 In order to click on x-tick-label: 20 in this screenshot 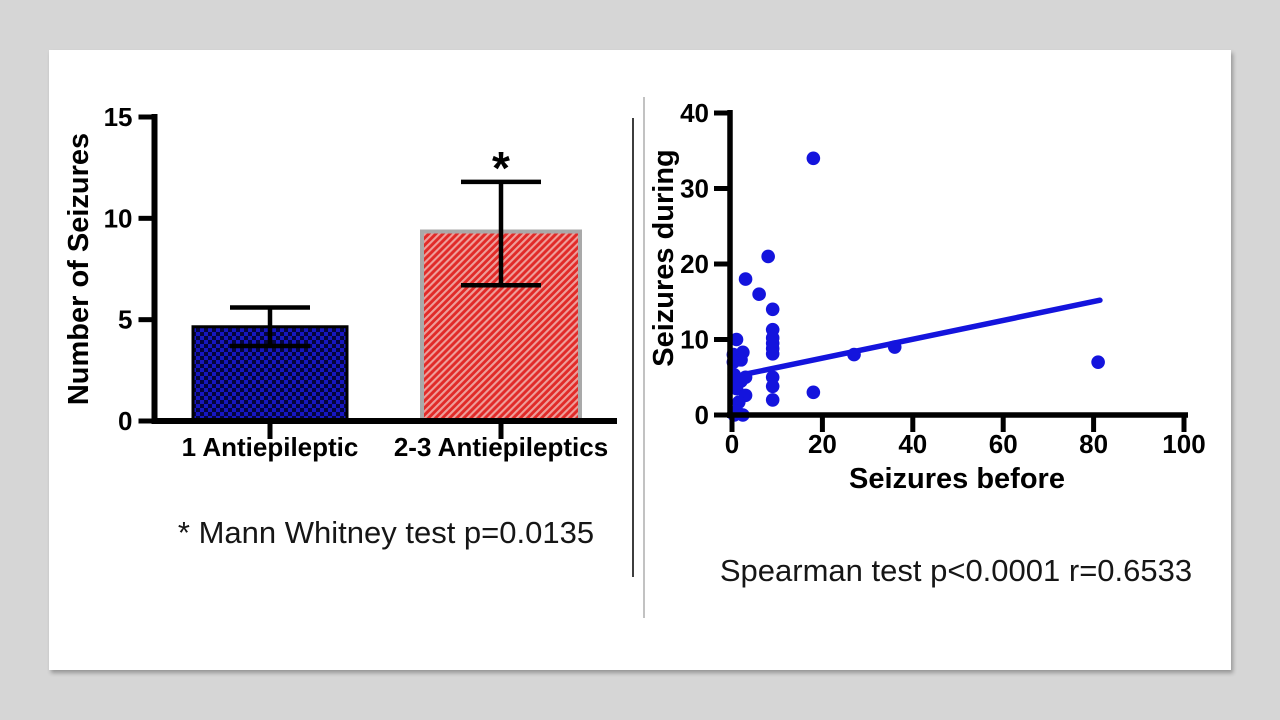, I will do `click(822, 444)`.